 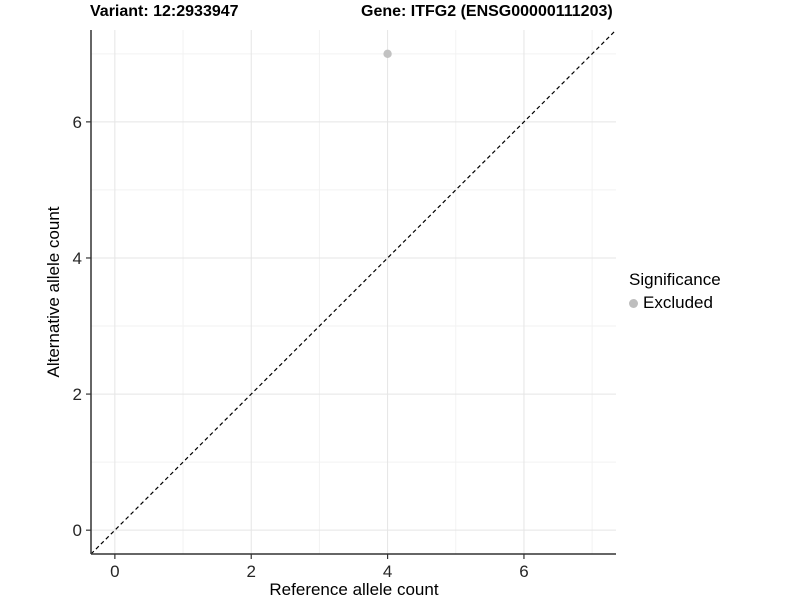 What do you see at coordinates (387, 571) in the screenshot?
I see `x-tick-label: 4` at bounding box center [387, 571].